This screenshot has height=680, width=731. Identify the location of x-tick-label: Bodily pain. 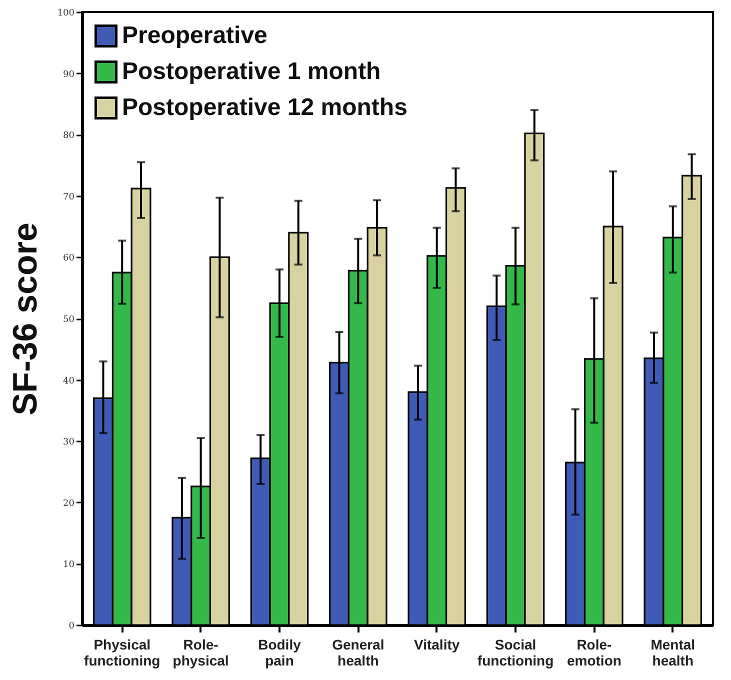
(280, 652).